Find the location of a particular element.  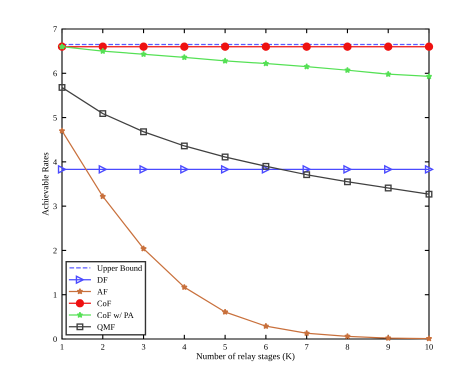

x-tick-label: 10 is located at coordinates (429, 347).